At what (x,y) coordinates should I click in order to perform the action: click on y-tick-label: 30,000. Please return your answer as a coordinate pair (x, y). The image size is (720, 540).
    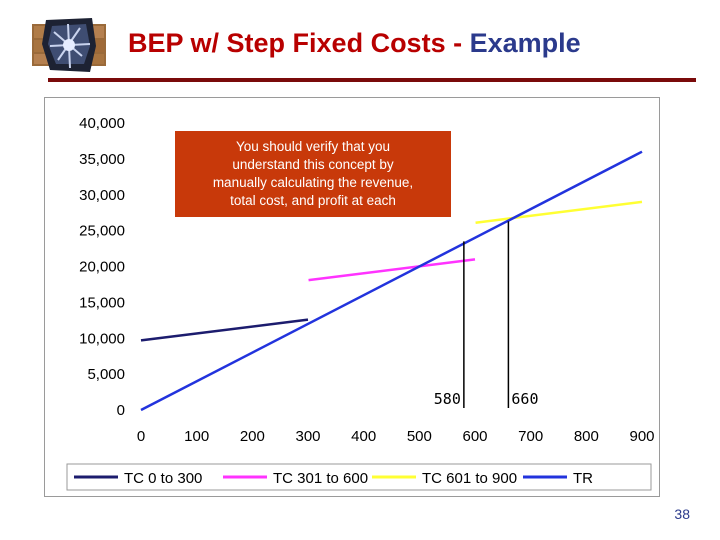
    Looking at the image, I should click on (102, 195).